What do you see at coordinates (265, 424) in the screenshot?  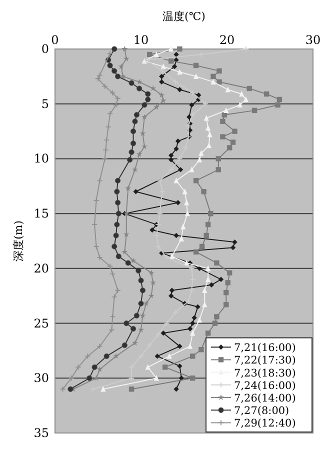 I see `legend-label: 7,29(12:40)` at bounding box center [265, 424].